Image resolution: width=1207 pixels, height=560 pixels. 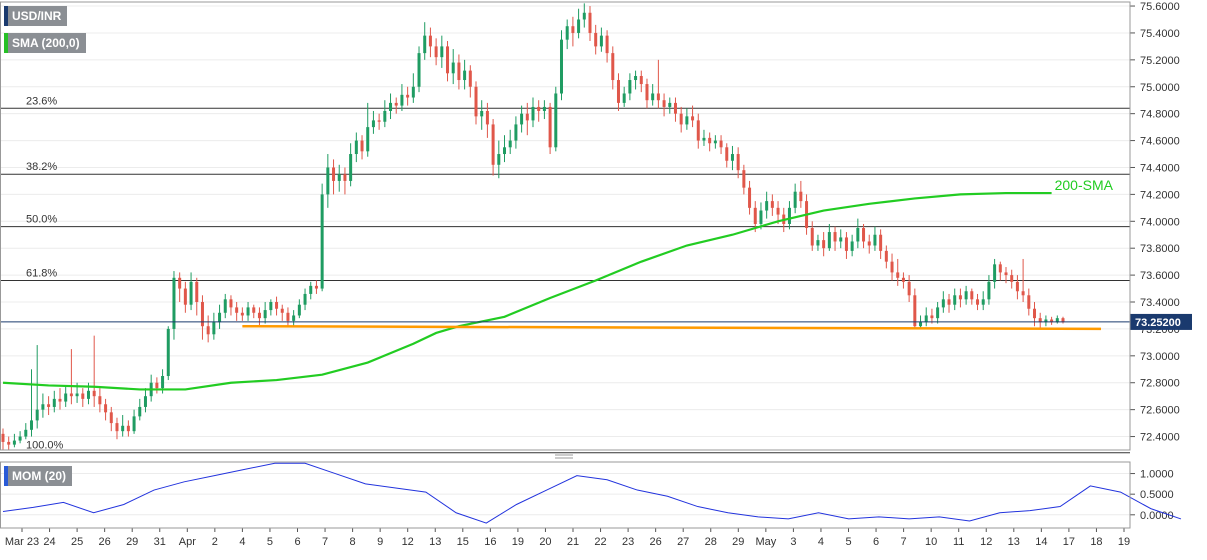 I want to click on fib-level-label: 61.8%, so click(x=41, y=273).